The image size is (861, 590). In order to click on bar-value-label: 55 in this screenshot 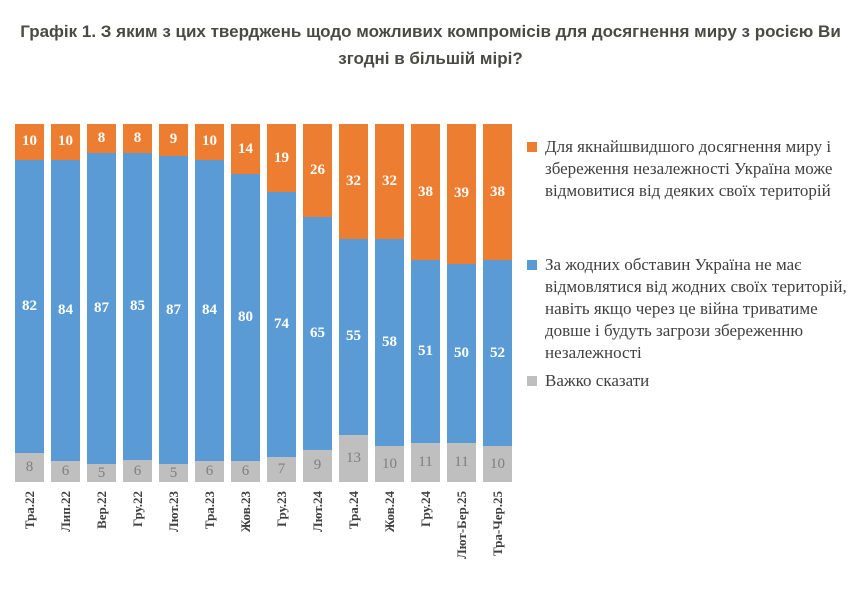, I will do `click(353, 336)`.